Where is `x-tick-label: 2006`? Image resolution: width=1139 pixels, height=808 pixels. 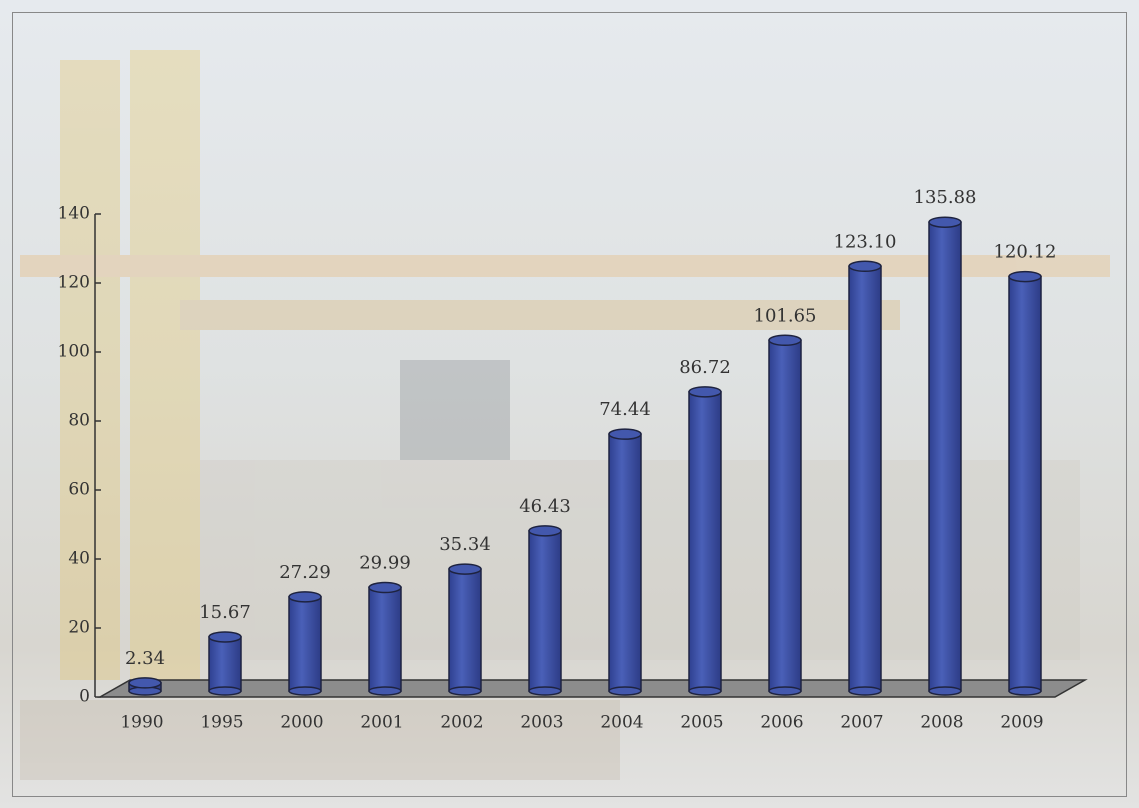 x-tick-label: 2006 is located at coordinates (781, 723).